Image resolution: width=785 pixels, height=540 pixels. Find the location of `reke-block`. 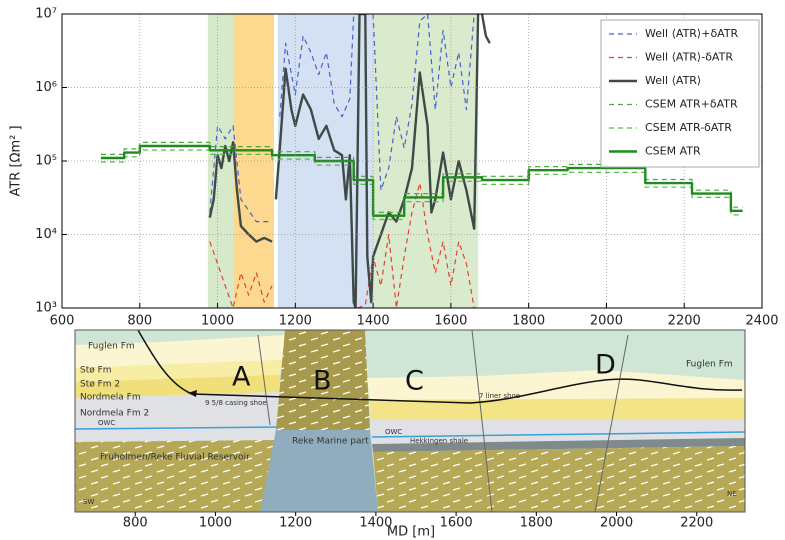

reke-block is located at coordinates (323, 380).